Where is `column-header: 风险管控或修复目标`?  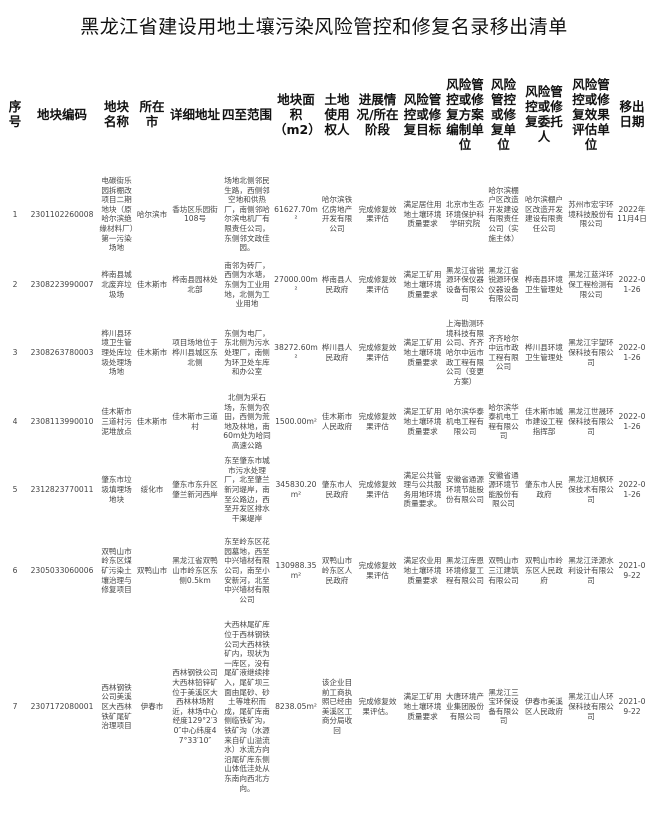
column-header: 风险管控或修复目标 is located at coordinates (422, 114).